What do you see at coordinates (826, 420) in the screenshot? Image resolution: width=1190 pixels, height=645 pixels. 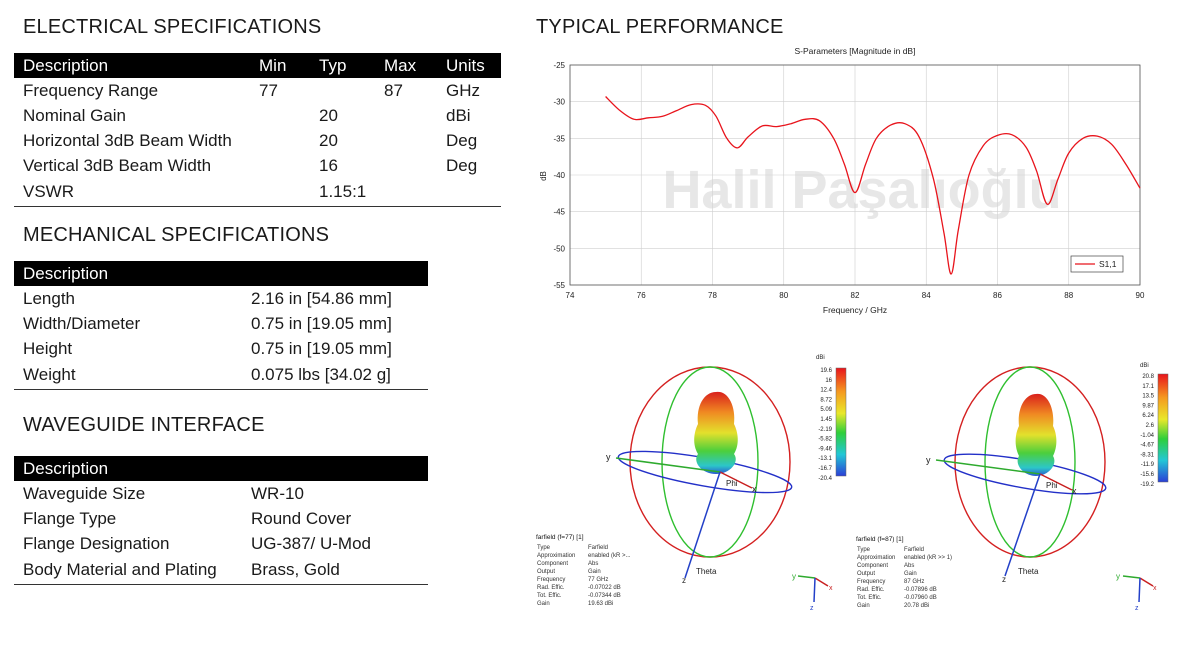 I see `colorbar-tick: 1.45` at bounding box center [826, 420].